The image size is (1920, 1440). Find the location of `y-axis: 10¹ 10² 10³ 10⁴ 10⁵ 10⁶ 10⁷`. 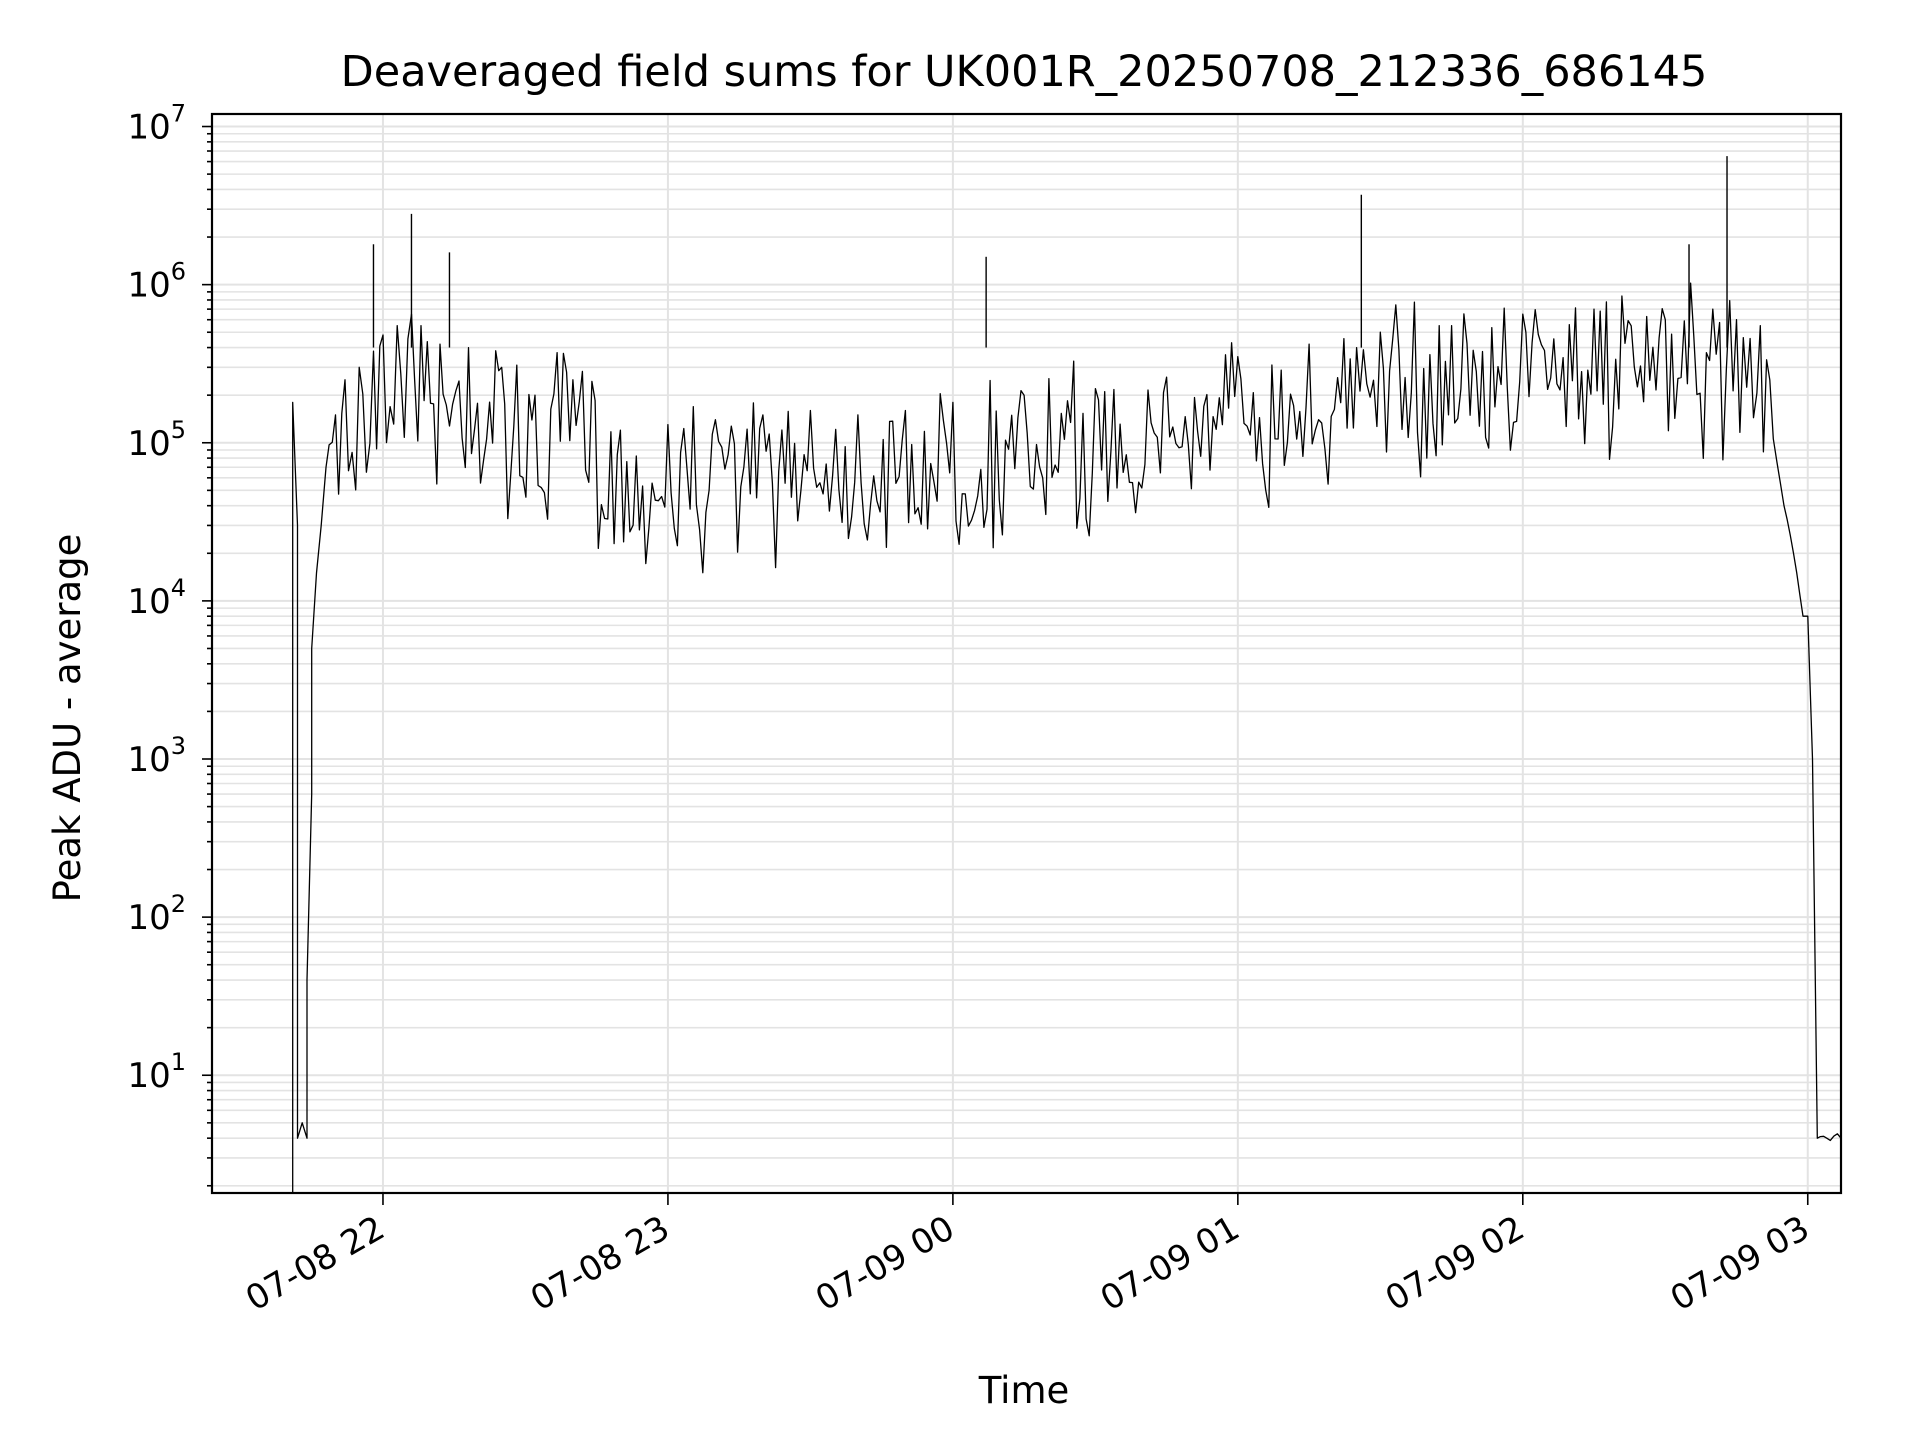

y-axis: 10¹ 10² 10³ 10⁴ 10⁵ 10⁶ 10⁷ is located at coordinates (169, 643).